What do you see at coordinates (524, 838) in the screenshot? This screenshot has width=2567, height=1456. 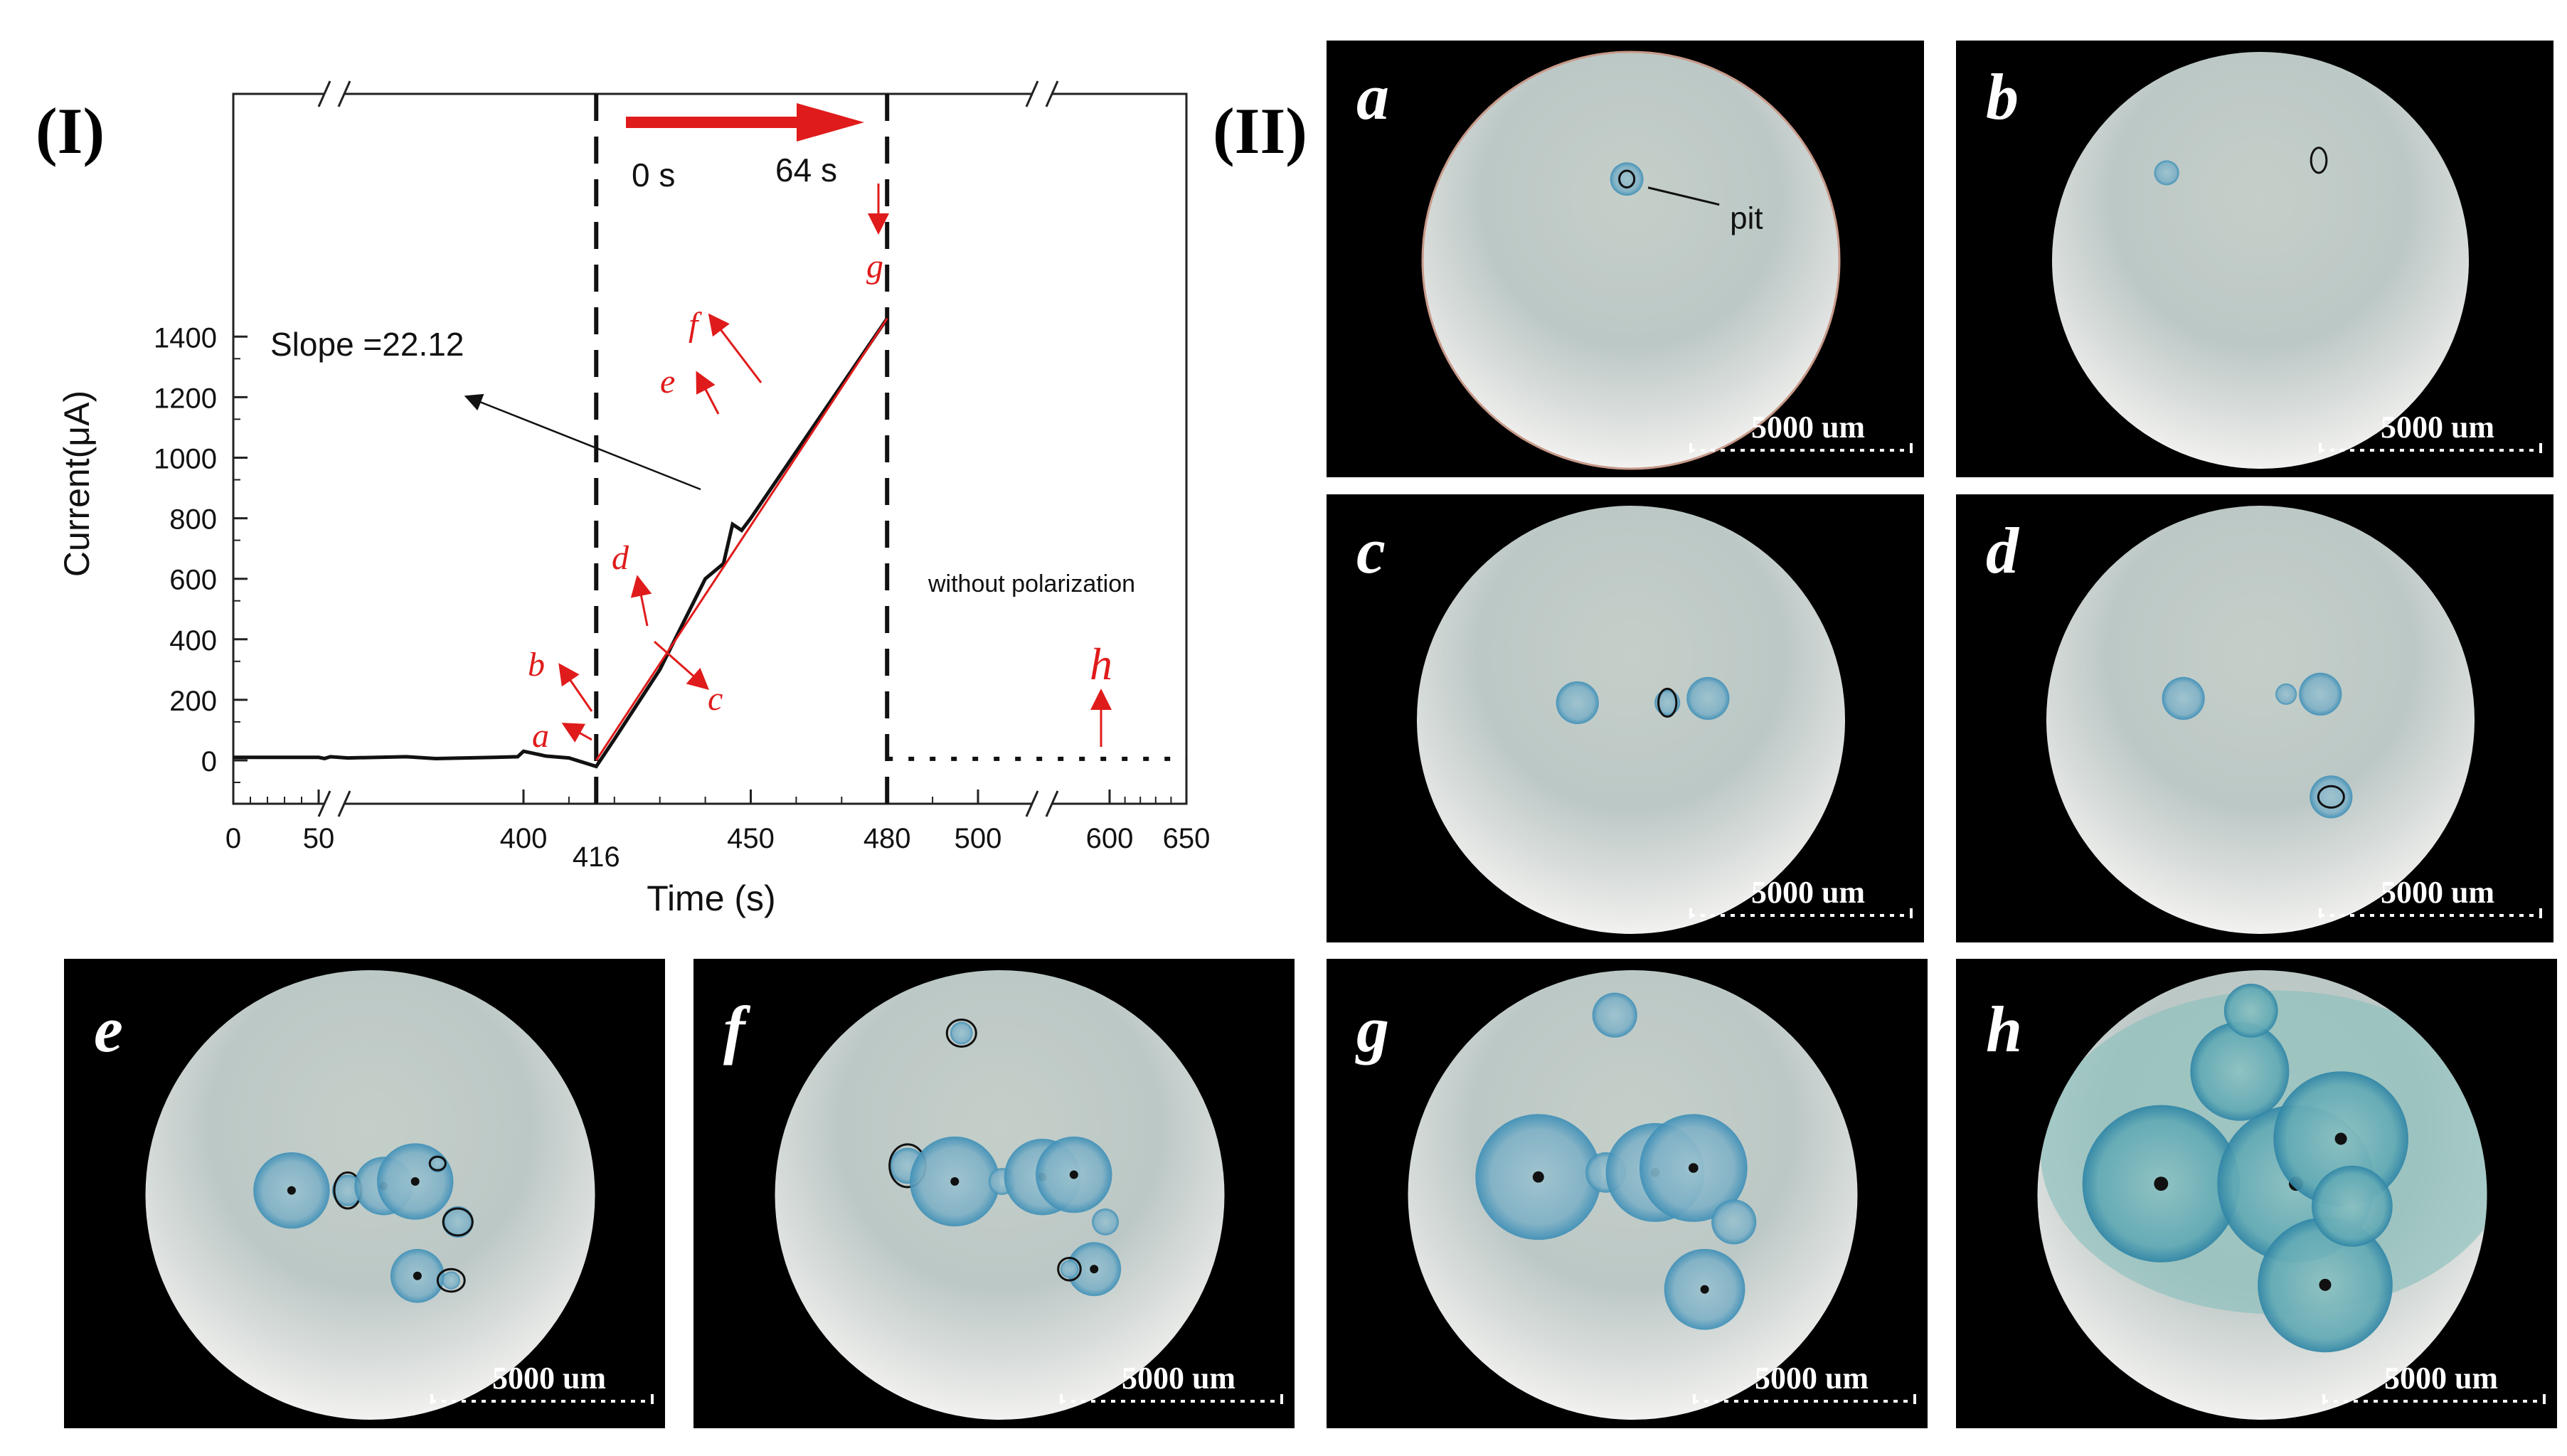 I see `x-tick-label: 400` at bounding box center [524, 838].